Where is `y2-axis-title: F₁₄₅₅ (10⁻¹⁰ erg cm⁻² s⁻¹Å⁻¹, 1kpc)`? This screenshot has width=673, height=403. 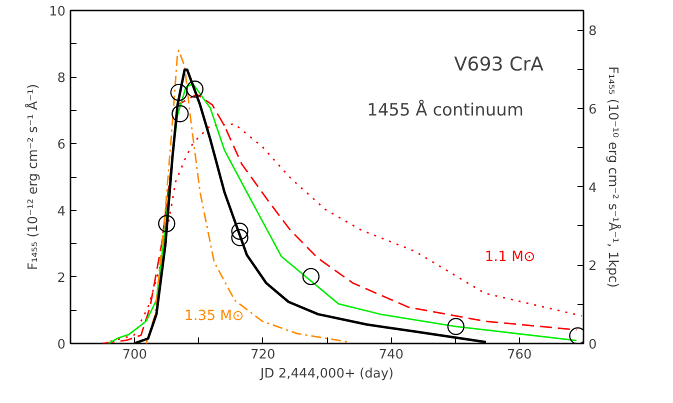
y2-axis-title: F₁₄₅₅ (10⁻¹⁰ erg cm⁻² s⁻¹Å⁻¹, 1kpc) is located at coordinates (613, 177).